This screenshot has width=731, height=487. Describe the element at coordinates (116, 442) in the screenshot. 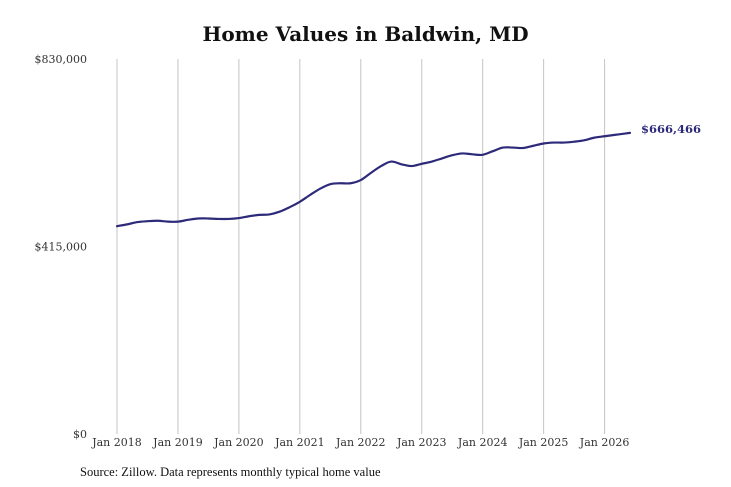

I see `x-tick-label: Jan 2018` at that location.